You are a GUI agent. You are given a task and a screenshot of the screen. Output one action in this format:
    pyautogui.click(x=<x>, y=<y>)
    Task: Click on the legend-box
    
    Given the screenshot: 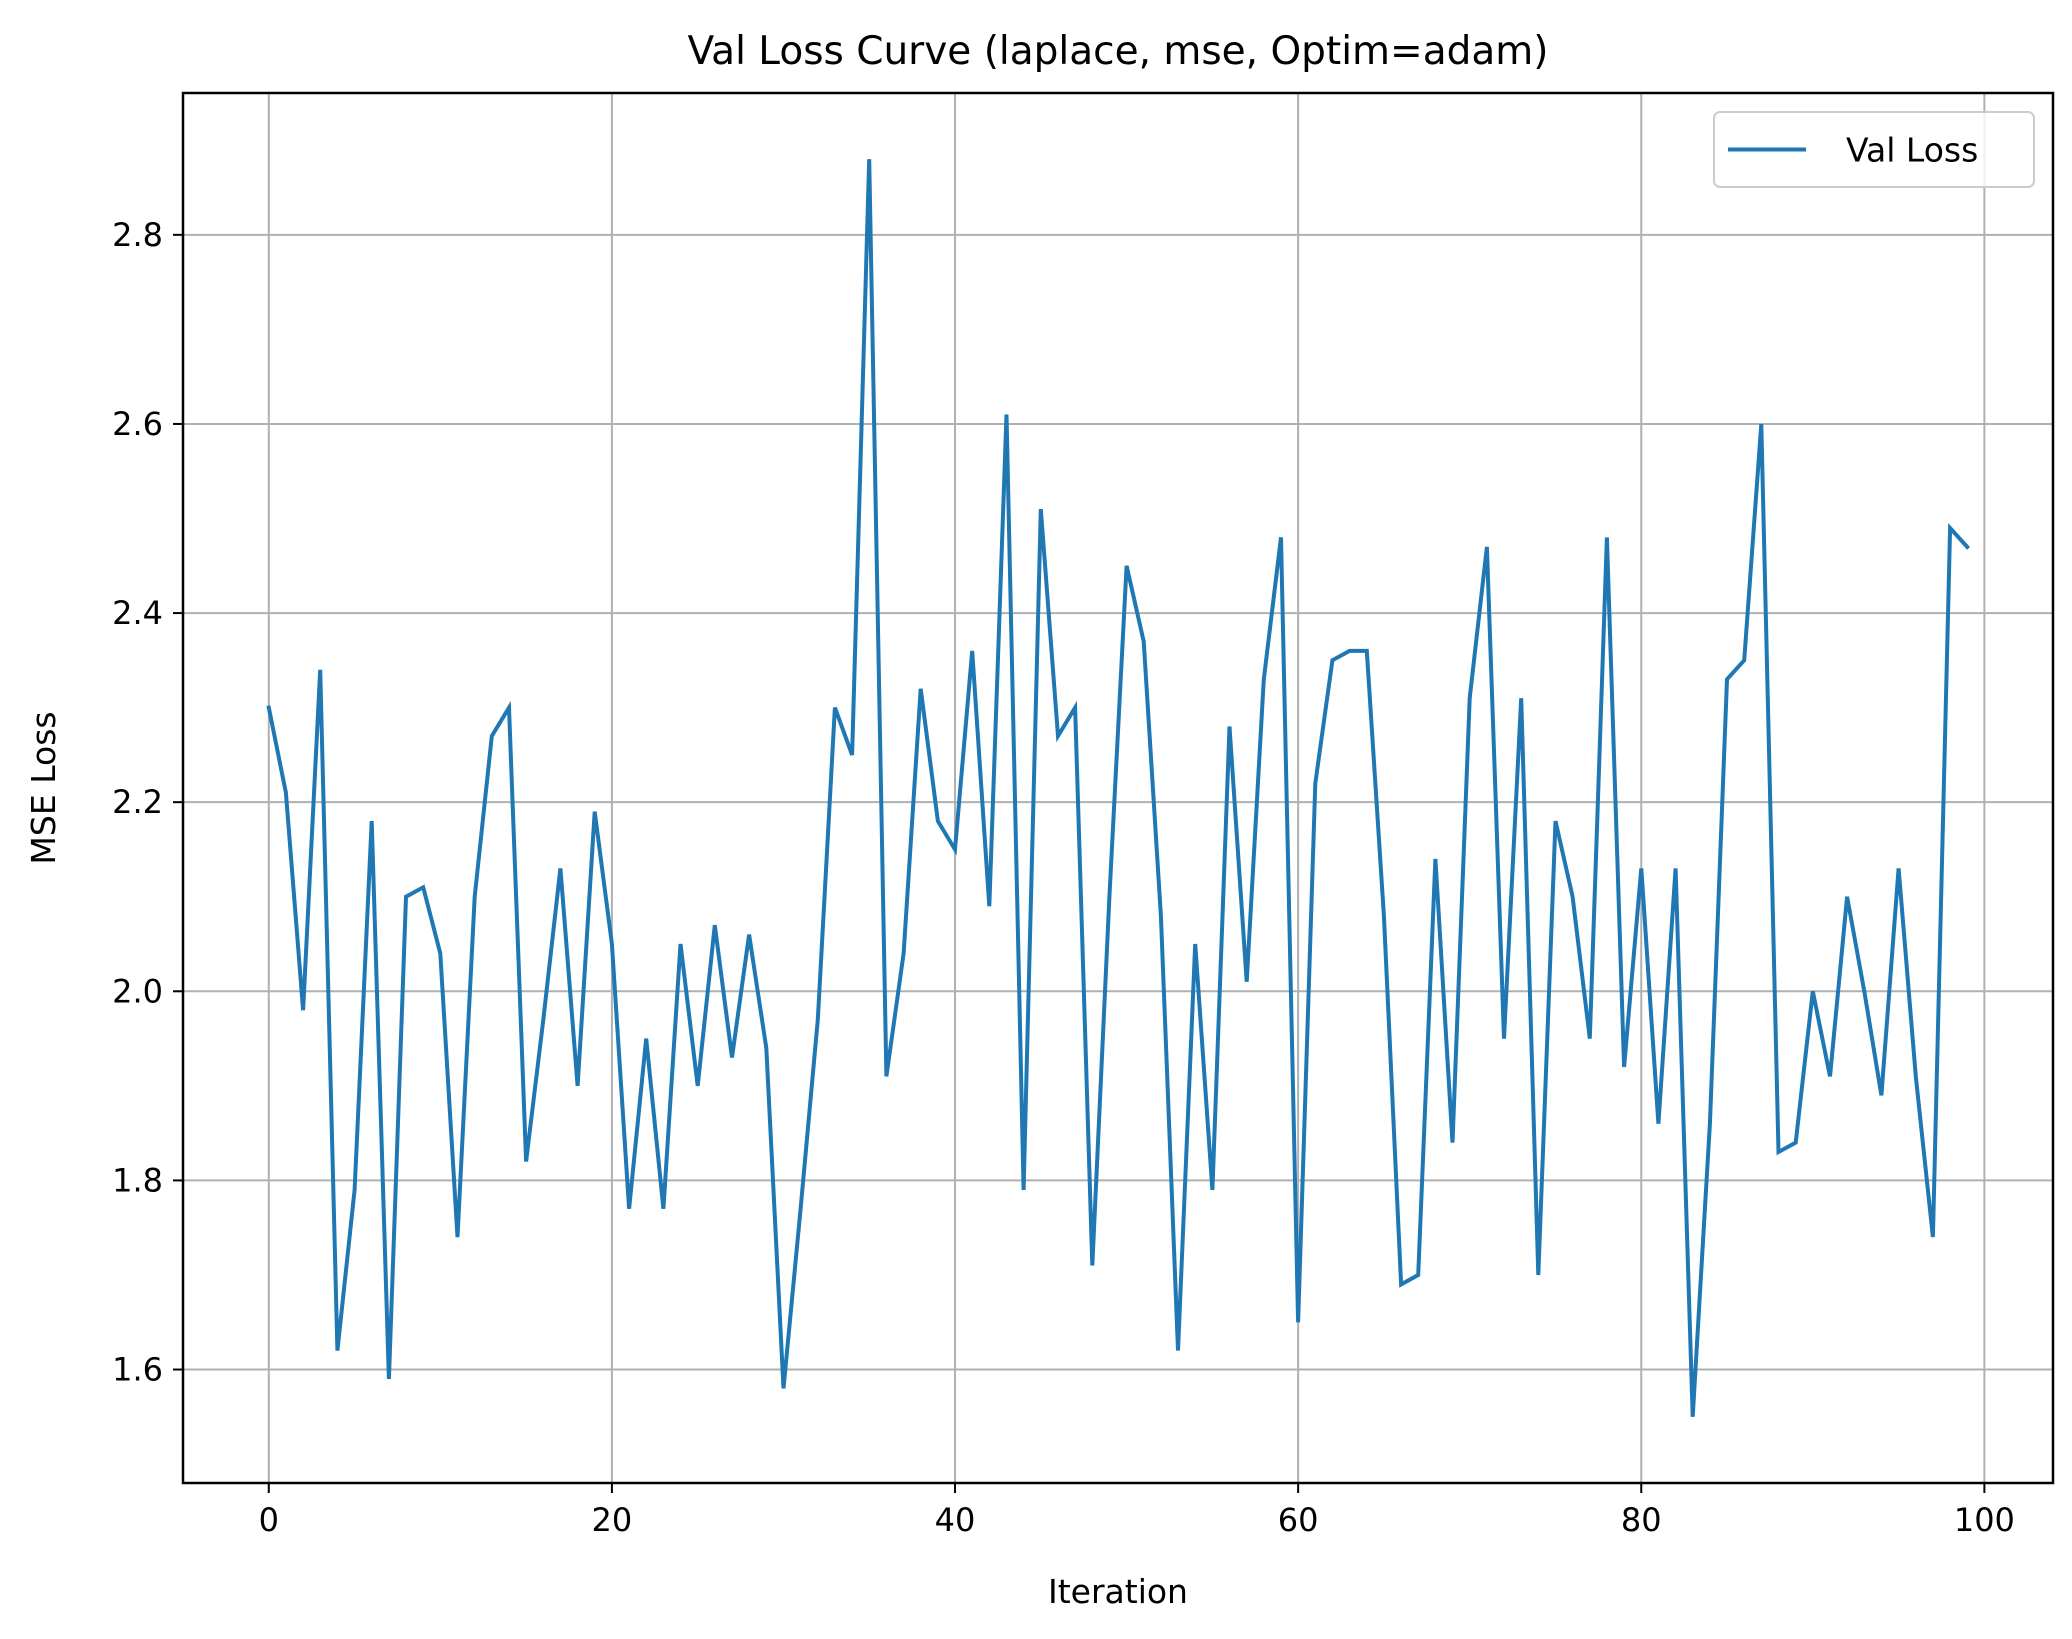 What is the action you would take?
    pyautogui.click(x=1874, y=149)
    